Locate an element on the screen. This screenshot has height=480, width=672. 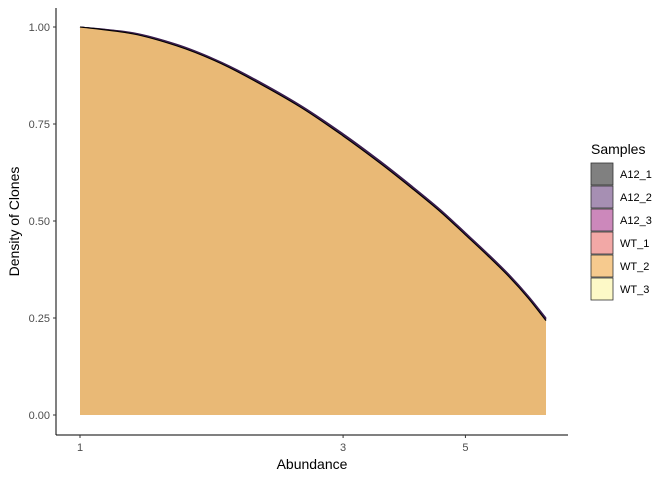
legend-title: Samples is located at coordinates (618, 149).